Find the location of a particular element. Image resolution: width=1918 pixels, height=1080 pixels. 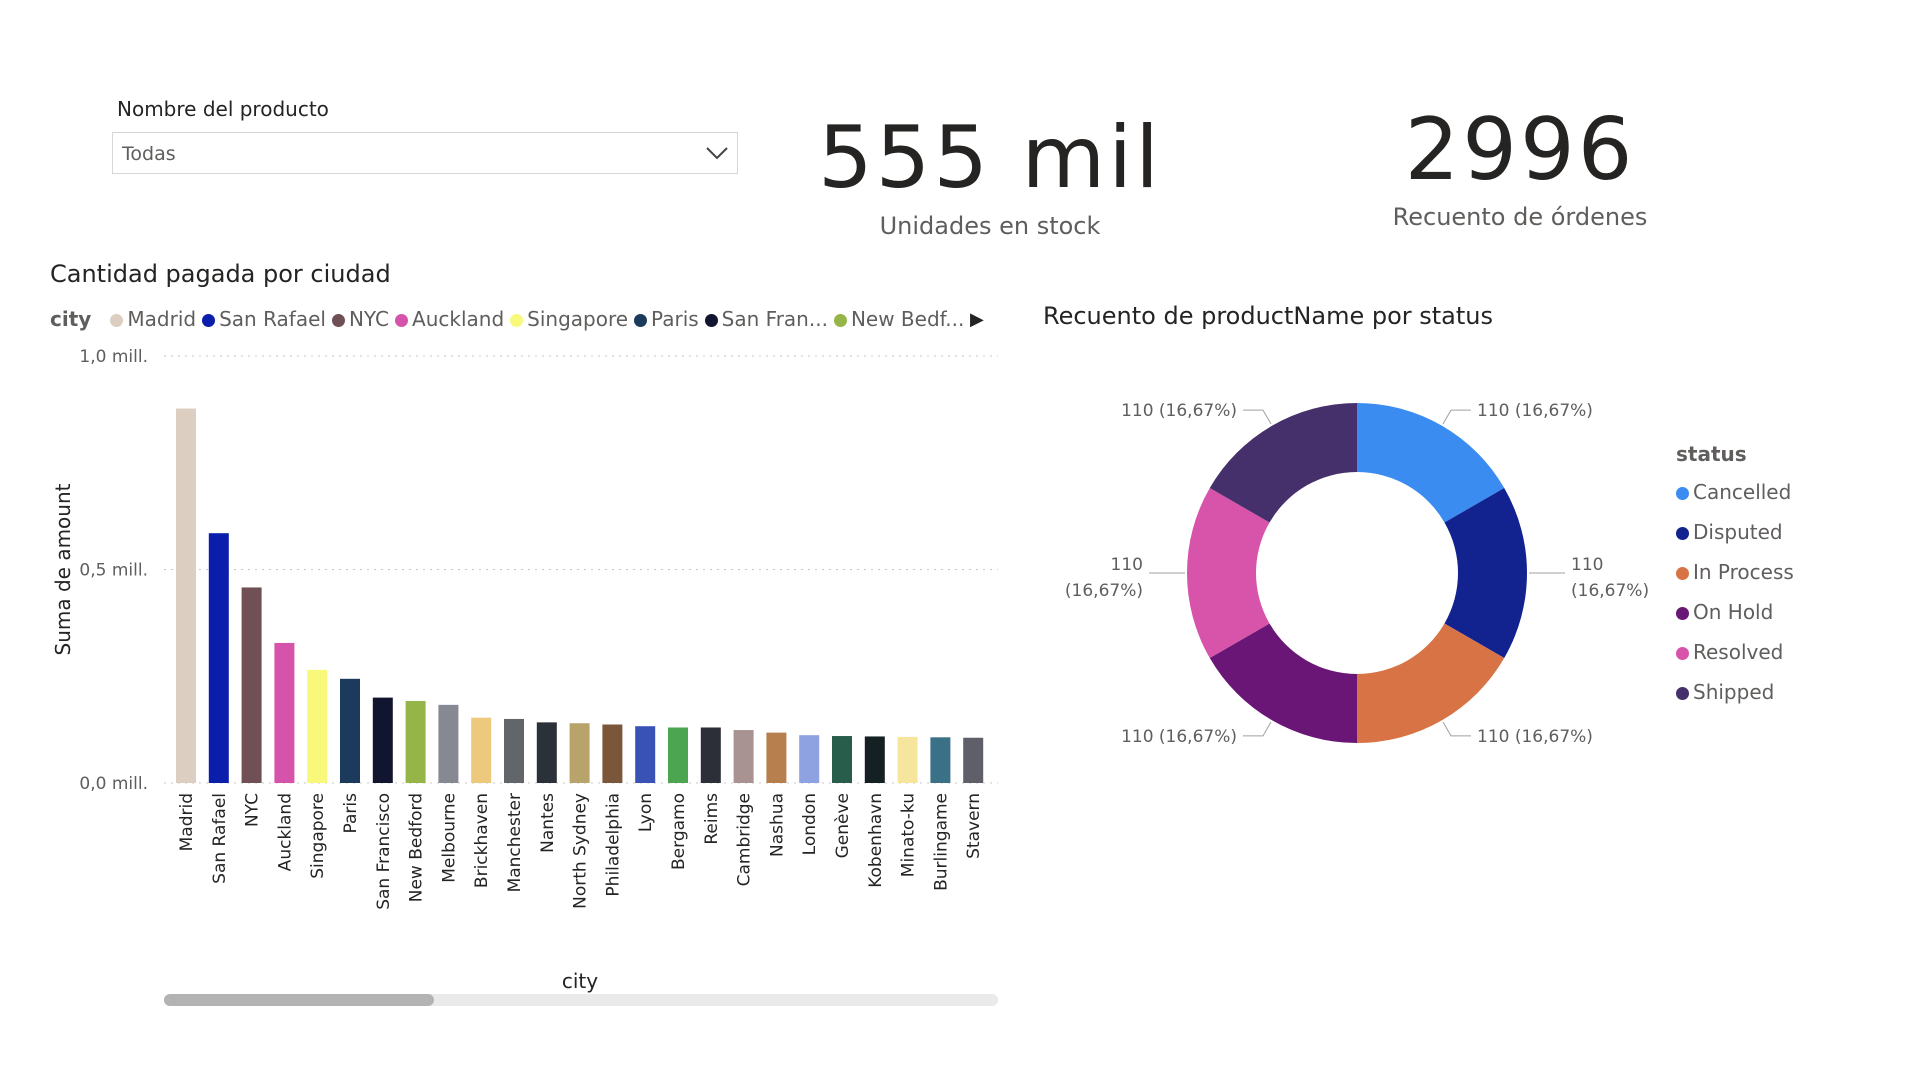

x-tick-label: Philadelphia is located at coordinates (613, 845).